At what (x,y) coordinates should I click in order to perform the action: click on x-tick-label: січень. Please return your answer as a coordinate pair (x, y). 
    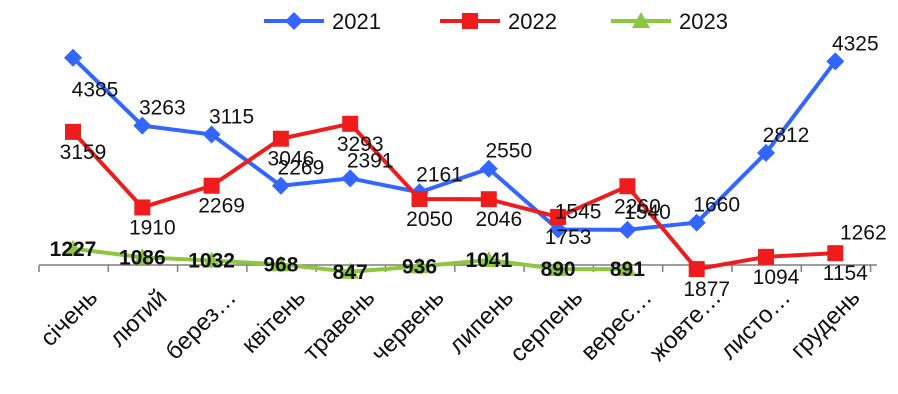
    Looking at the image, I should click on (69, 318).